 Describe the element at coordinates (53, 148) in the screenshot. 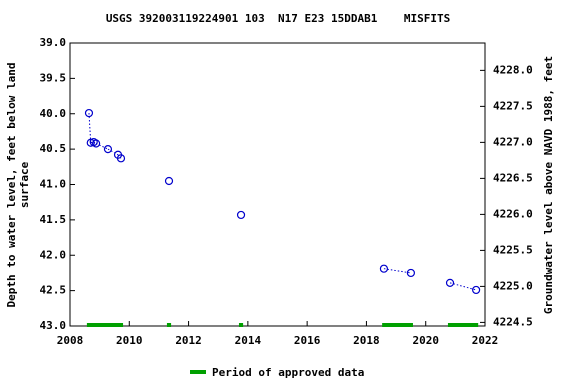

I see `y-tick-label: 40.5` at that location.